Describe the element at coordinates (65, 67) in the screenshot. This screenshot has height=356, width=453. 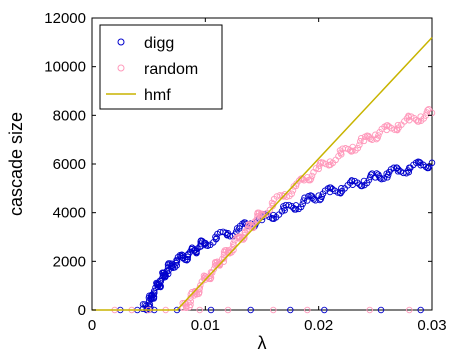
I see `y-tick-label: 10000` at that location.